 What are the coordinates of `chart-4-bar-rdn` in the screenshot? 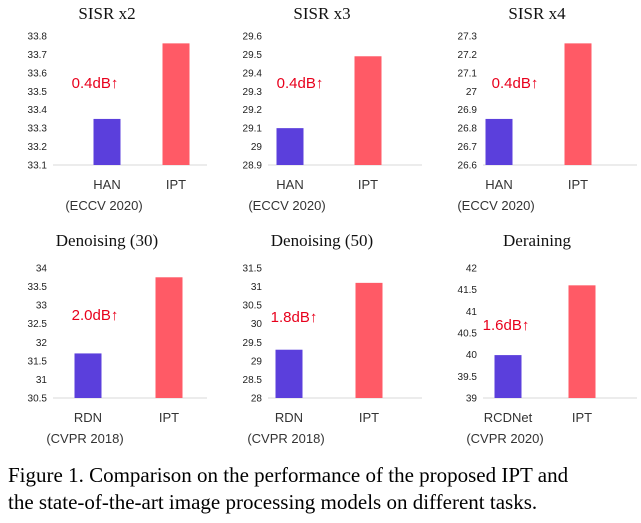 It's located at (88, 375).